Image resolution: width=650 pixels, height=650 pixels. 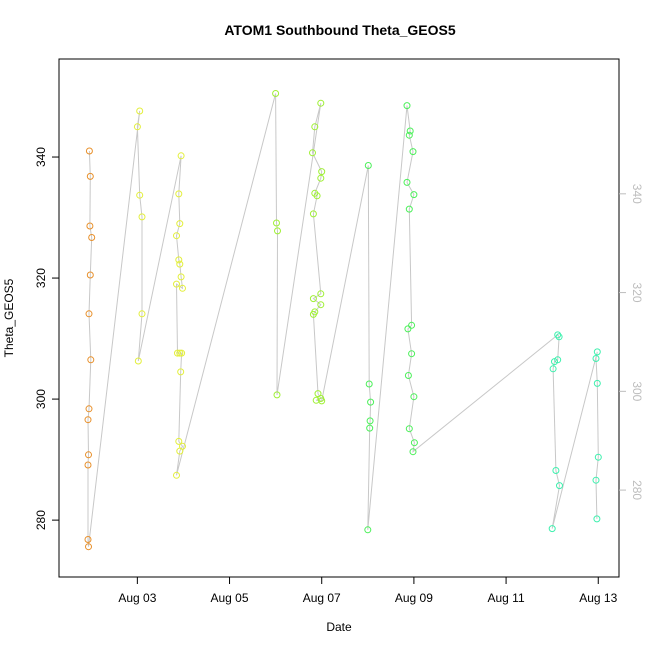 What do you see at coordinates (631, 342) in the screenshot?
I see `secondary-y-axis: 280 300 320 340` at bounding box center [631, 342].